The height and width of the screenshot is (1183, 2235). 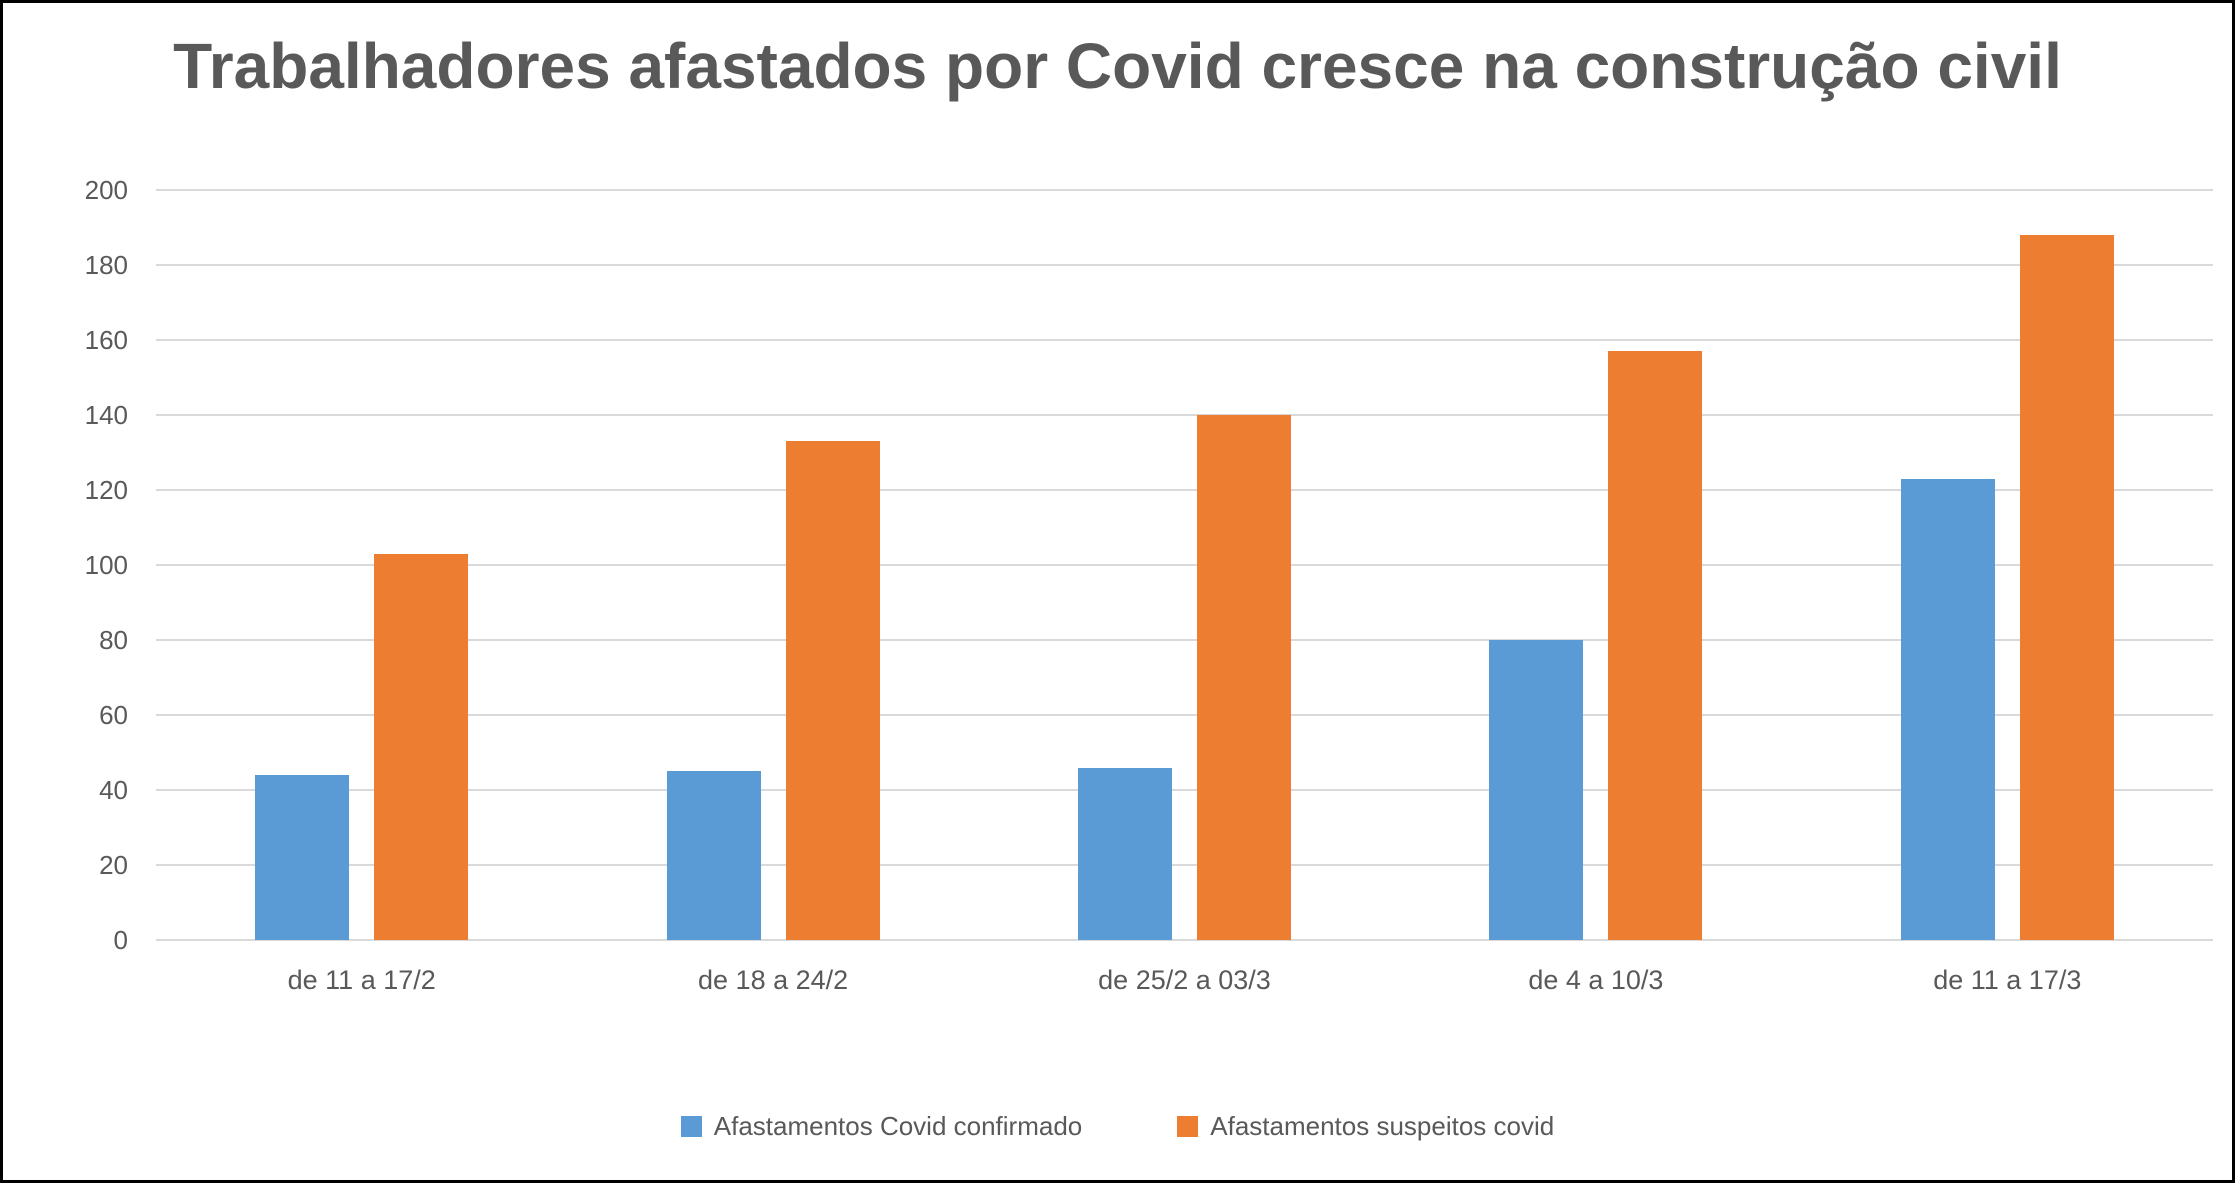 I want to click on y-axis-tick-label: 120, so click(x=106, y=490).